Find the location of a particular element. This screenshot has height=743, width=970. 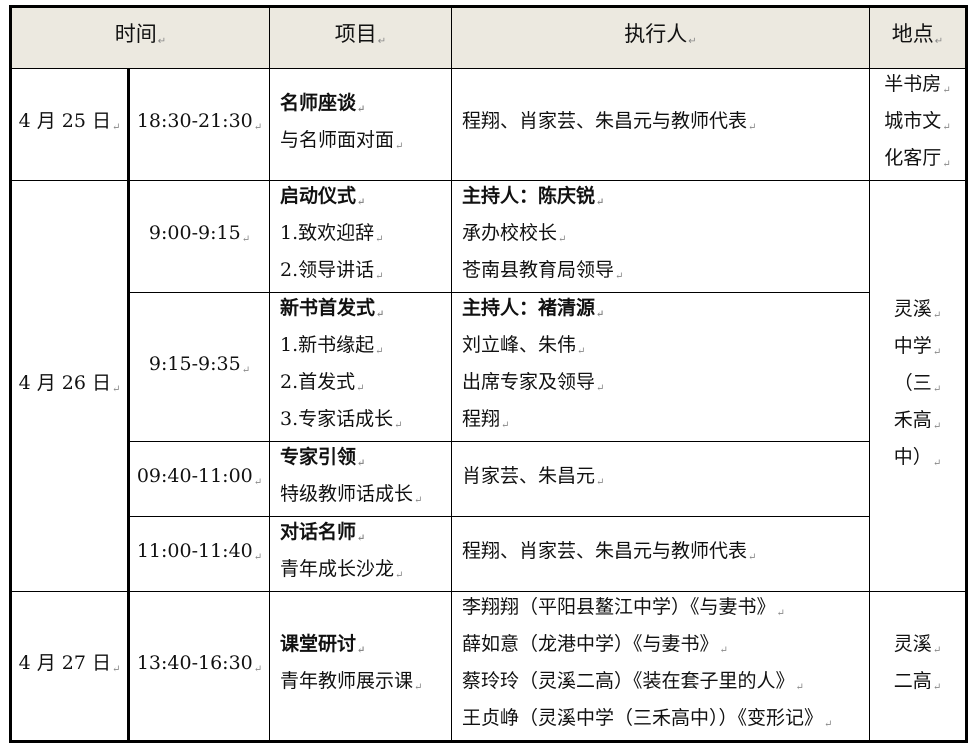

time-cell: 11:00-11:40 is located at coordinates (199, 554).